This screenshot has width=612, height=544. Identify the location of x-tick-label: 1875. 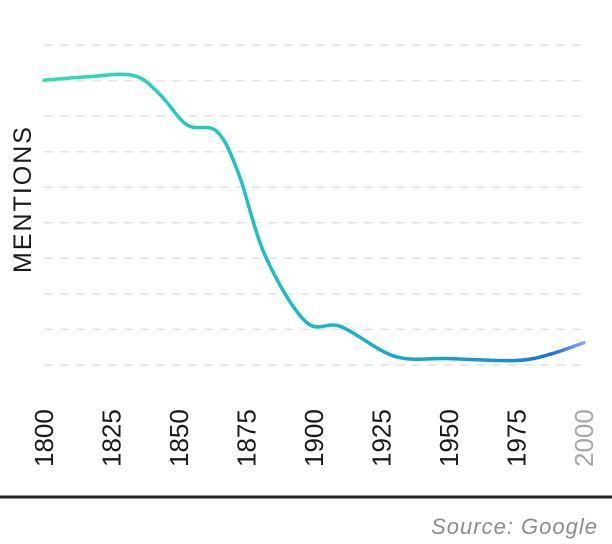
(247, 438).